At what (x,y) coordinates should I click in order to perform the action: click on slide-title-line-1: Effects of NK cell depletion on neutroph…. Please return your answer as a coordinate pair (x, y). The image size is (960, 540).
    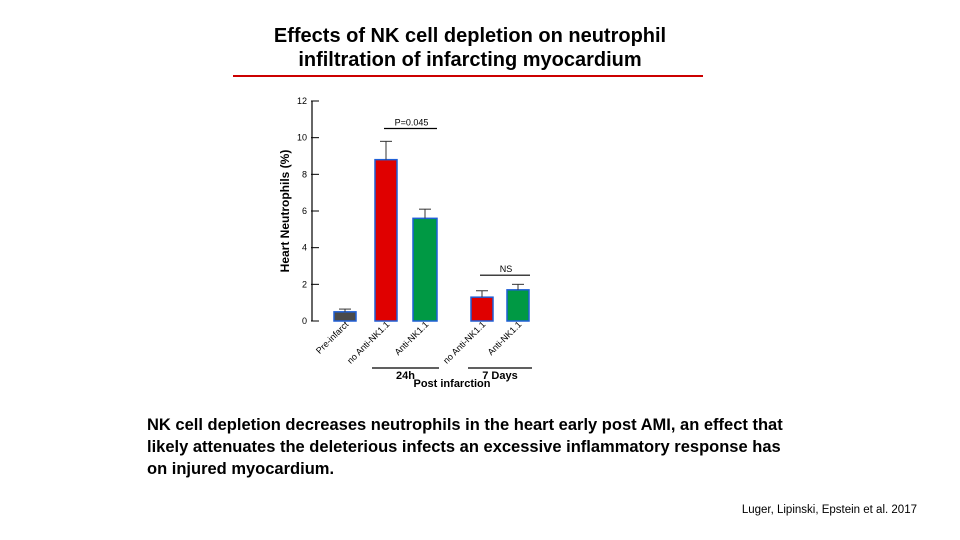
    Looking at the image, I should click on (470, 36).